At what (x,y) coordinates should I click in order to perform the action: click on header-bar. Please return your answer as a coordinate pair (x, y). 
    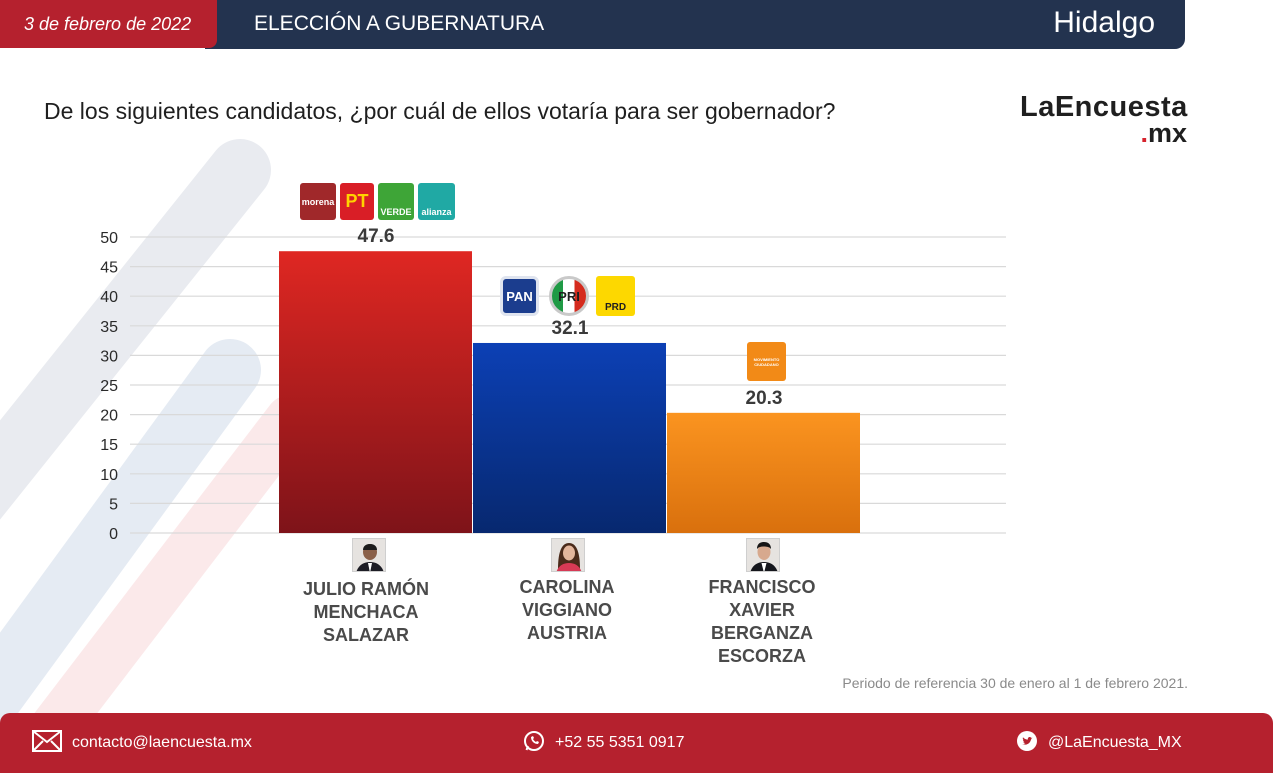
    Looking at the image, I should click on (695, 24).